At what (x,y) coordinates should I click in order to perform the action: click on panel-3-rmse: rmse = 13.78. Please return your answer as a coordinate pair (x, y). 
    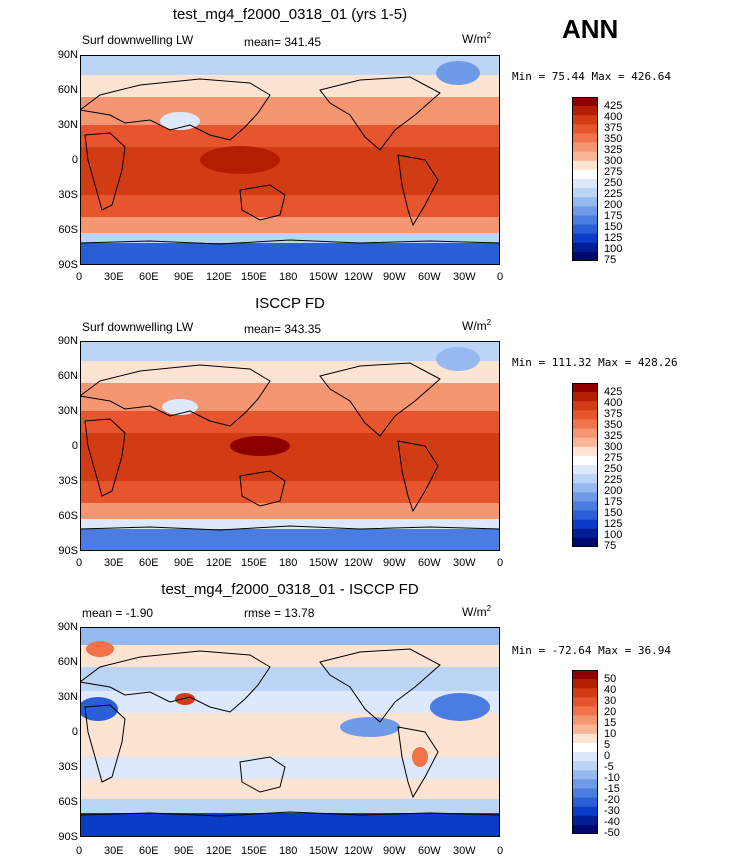
    Looking at the image, I should click on (279, 613).